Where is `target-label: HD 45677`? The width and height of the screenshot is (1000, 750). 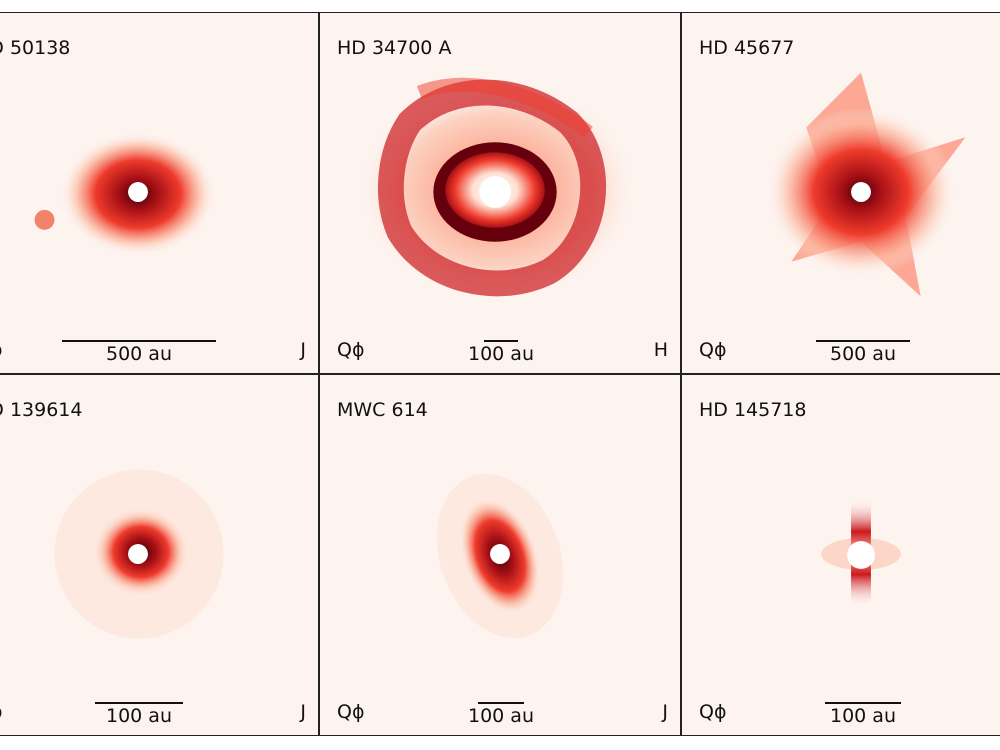 target-label: HD 45677 is located at coordinates (747, 48).